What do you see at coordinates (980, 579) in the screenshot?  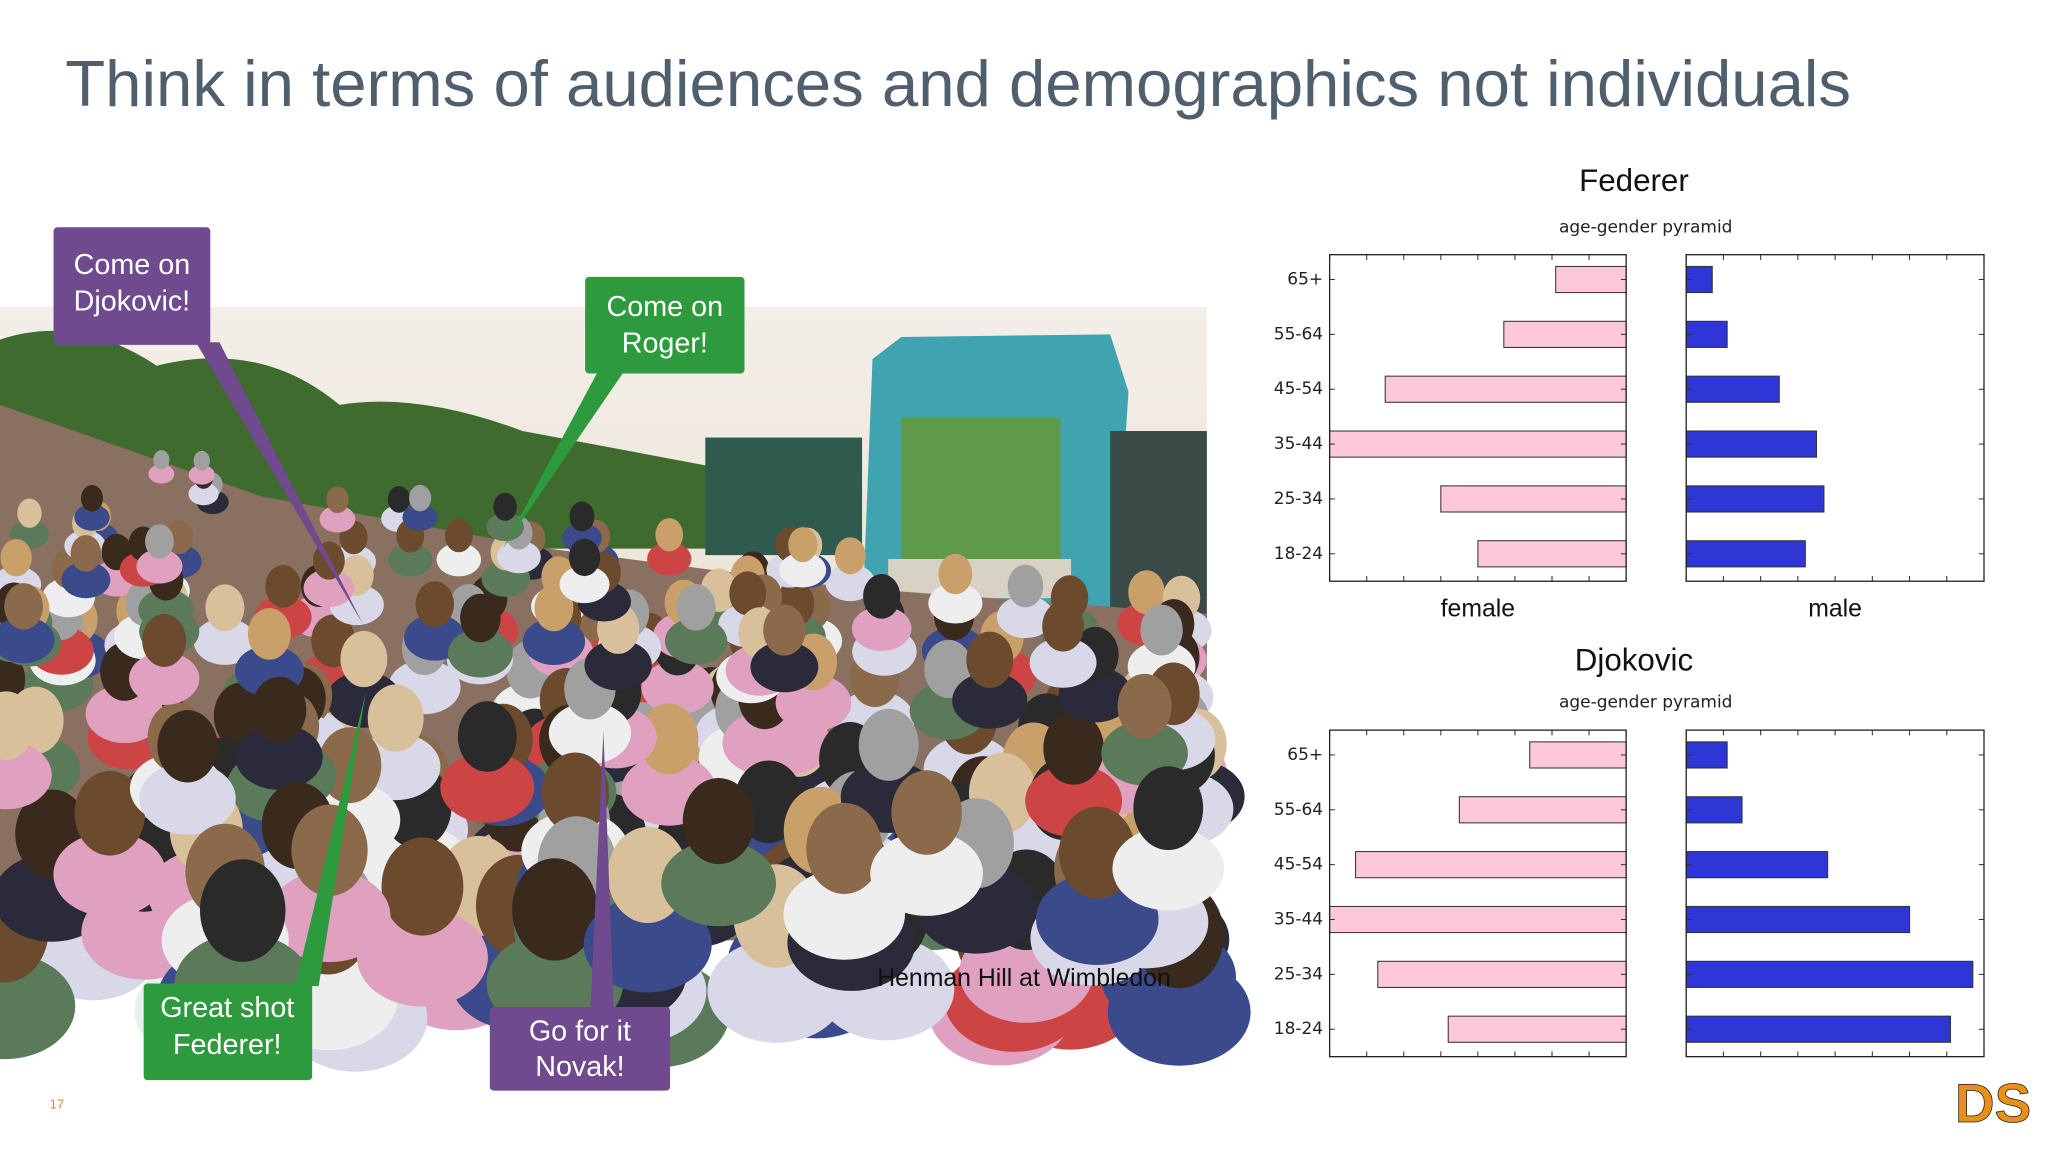 I see `photo-screen-base` at bounding box center [980, 579].